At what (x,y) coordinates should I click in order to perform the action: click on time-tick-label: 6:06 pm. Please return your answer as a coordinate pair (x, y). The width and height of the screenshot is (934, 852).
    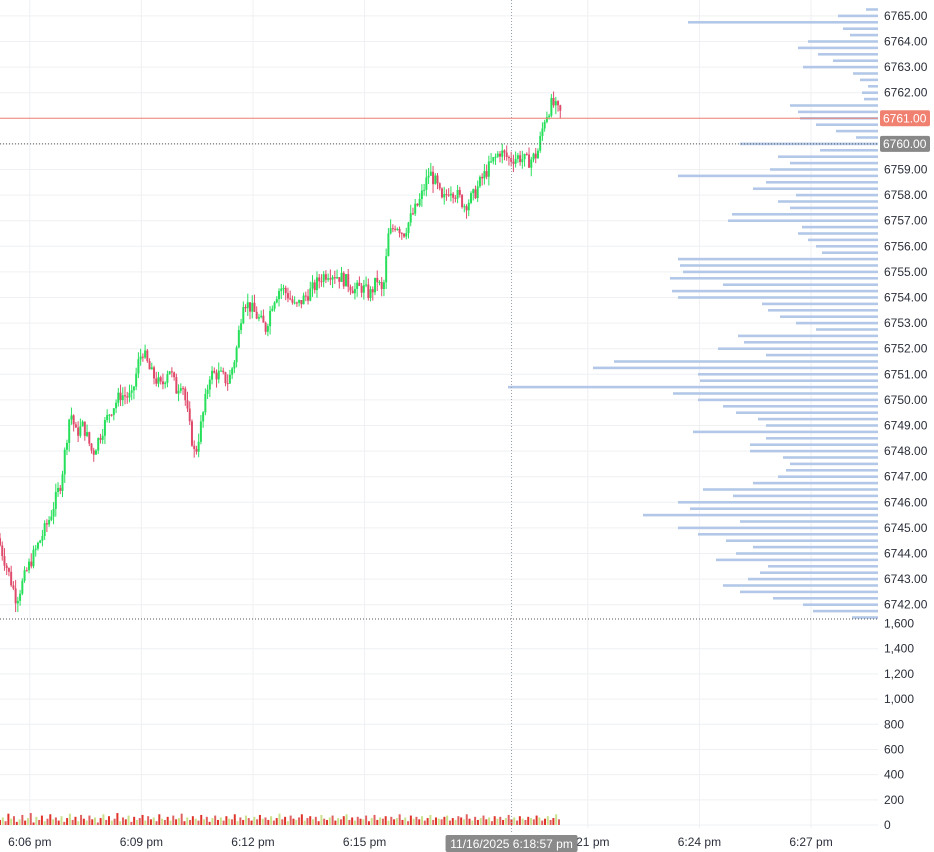
    Looking at the image, I should click on (29, 842).